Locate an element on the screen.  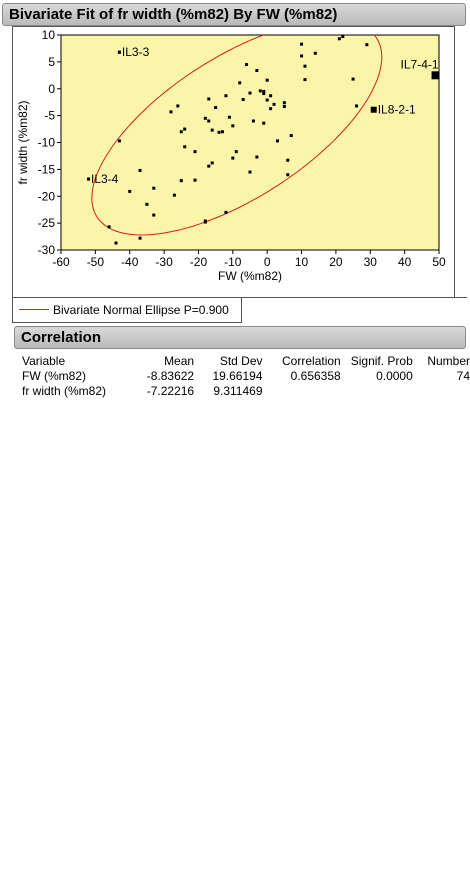
y-tick-label: -5 is located at coordinates (49, 116).